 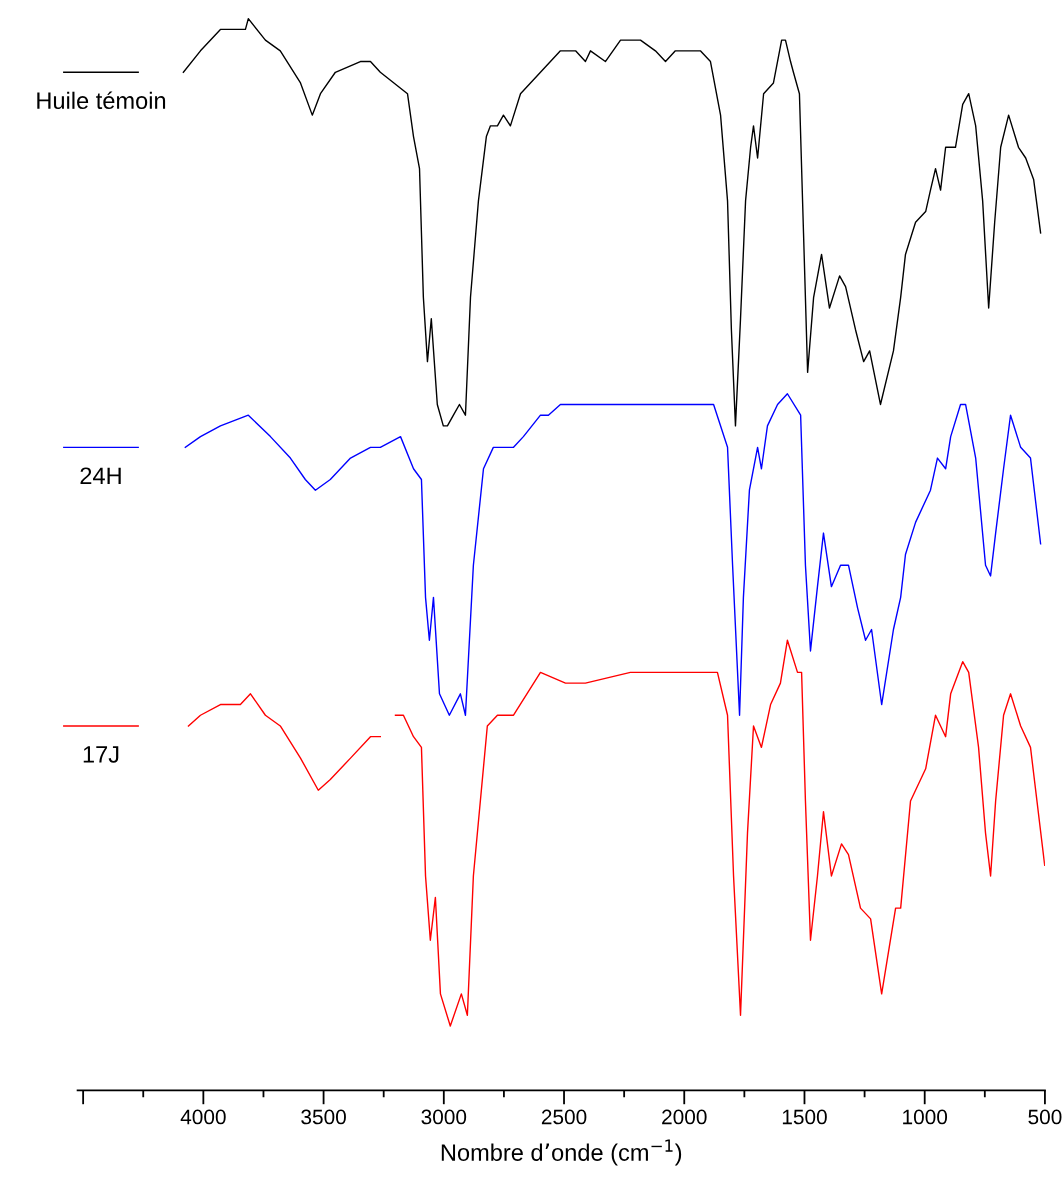 What do you see at coordinates (1045, 1117) in the screenshot?
I see `x-tick-label: 500` at bounding box center [1045, 1117].